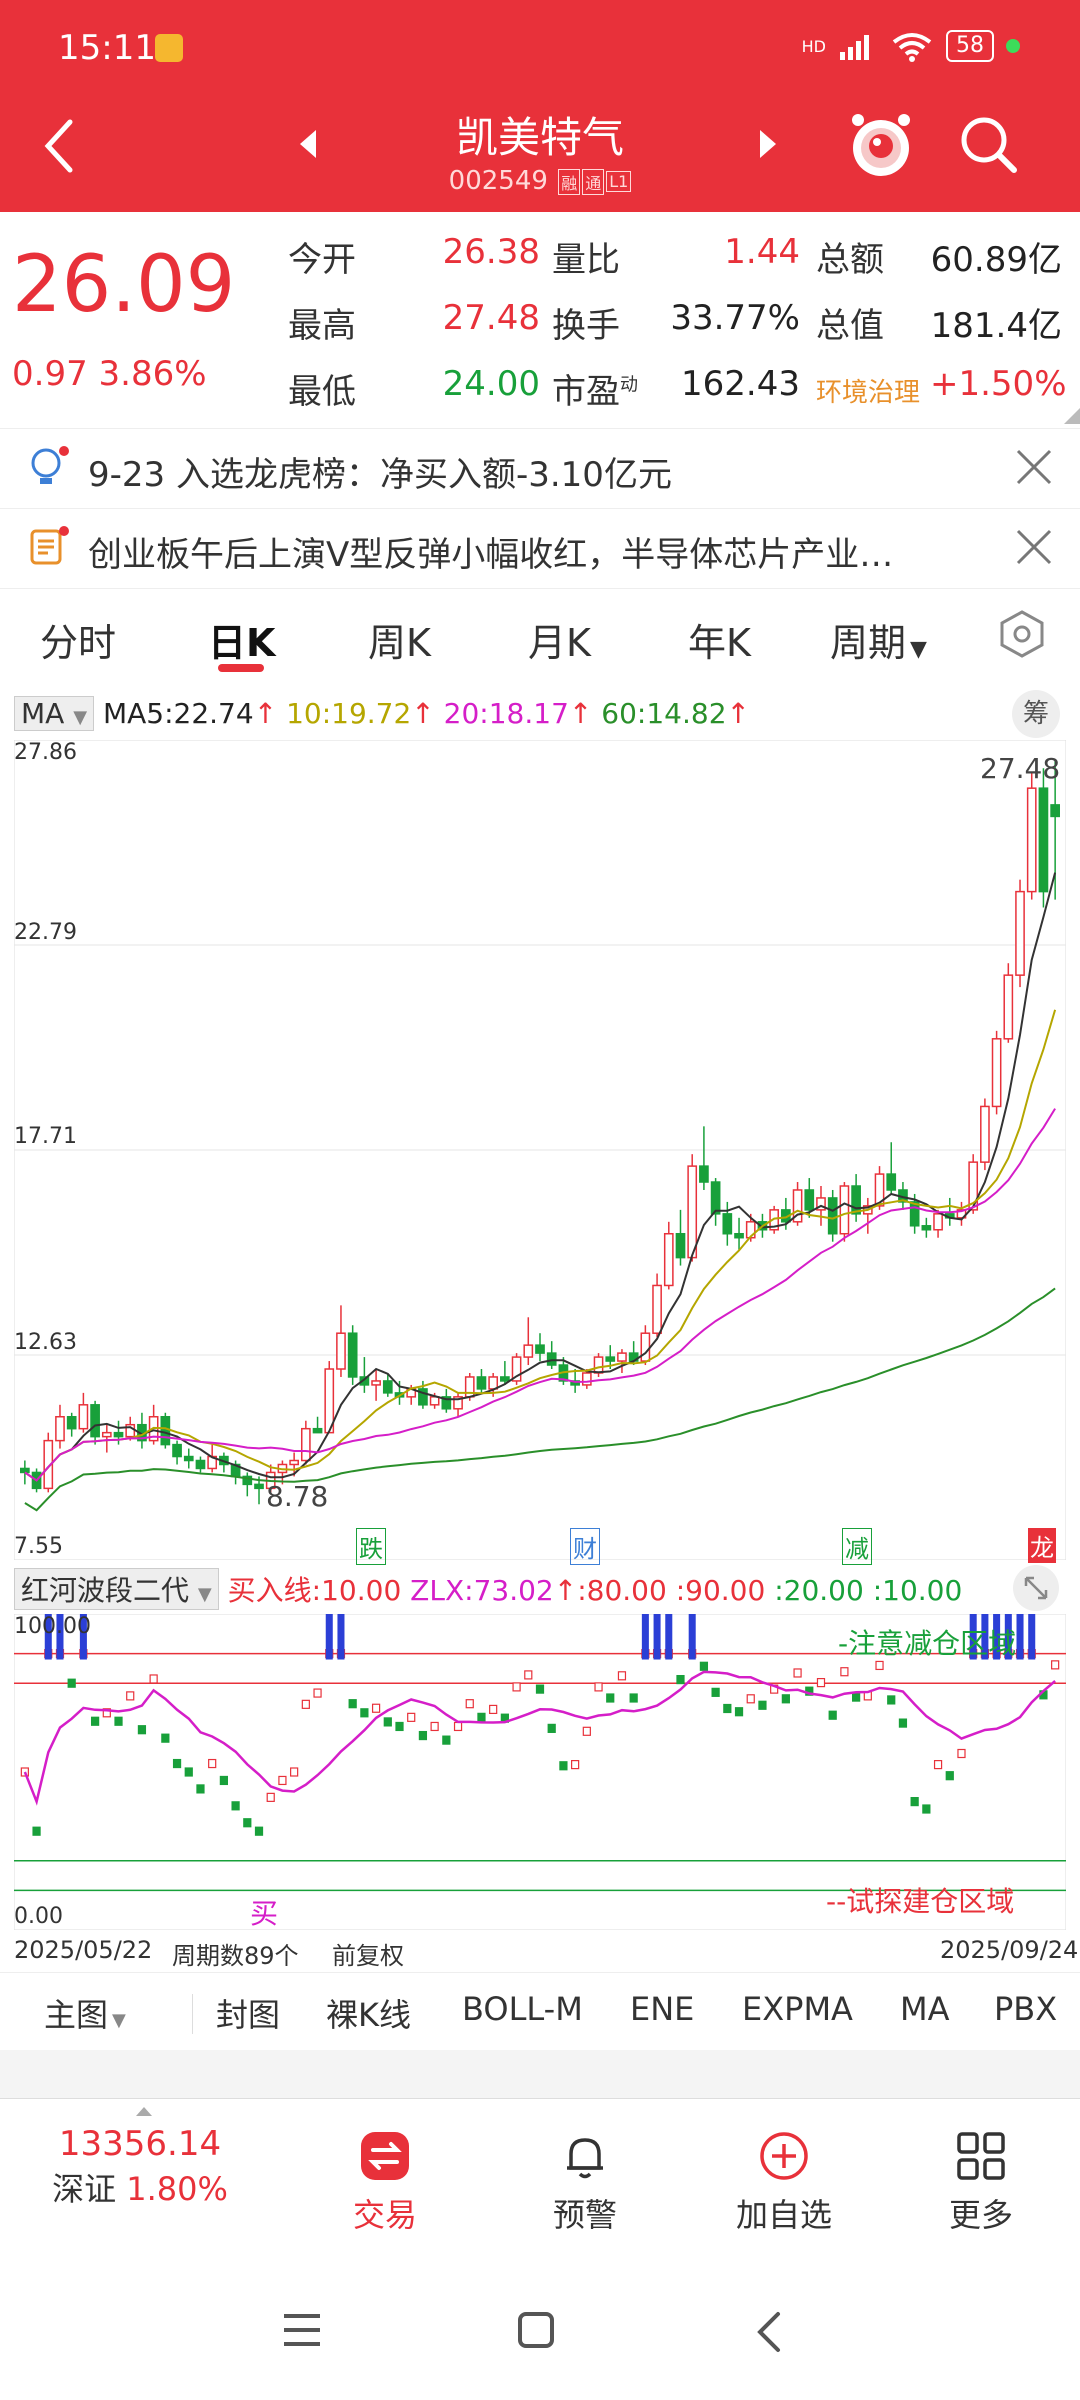  I want to click on next-triangle-icon, so click(768, 144).